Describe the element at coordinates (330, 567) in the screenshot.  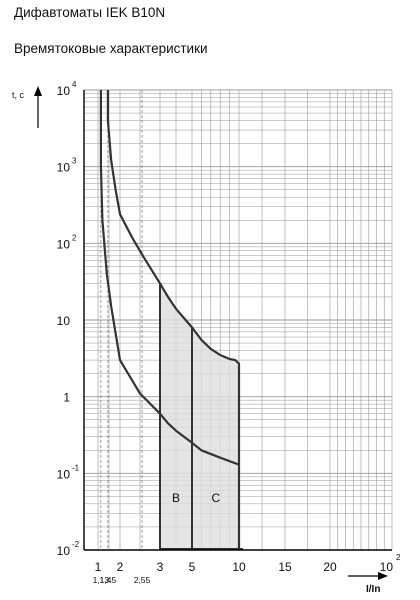
I see `x-tick-label: 20` at that location.